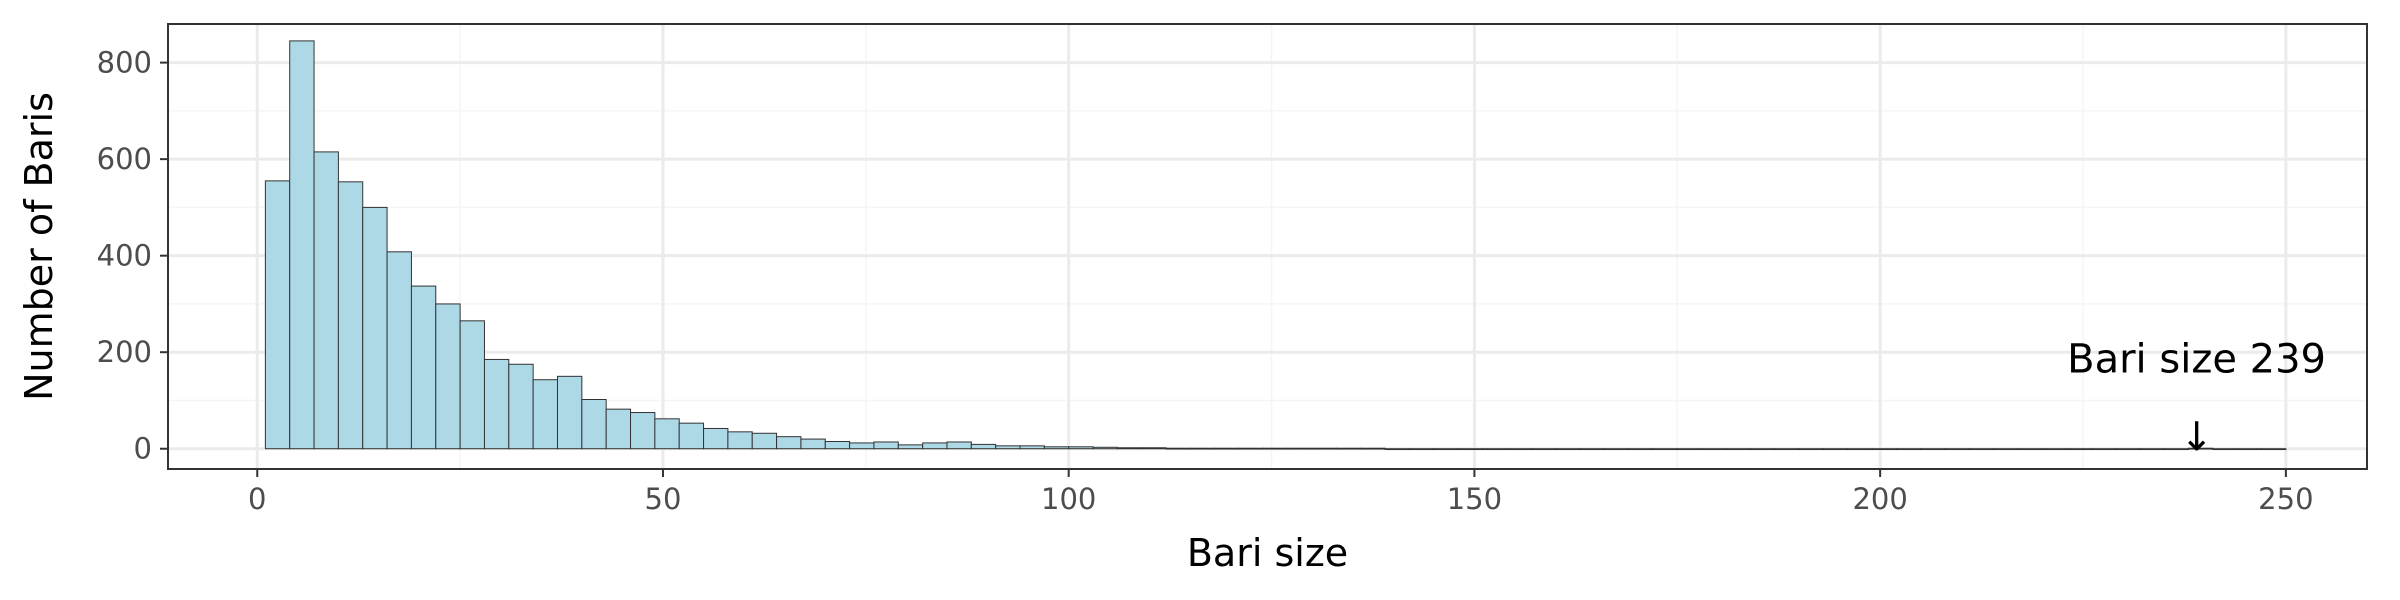  Describe the element at coordinates (2196, 360) in the screenshot. I see `annotation-label: Bari size 239` at that location.